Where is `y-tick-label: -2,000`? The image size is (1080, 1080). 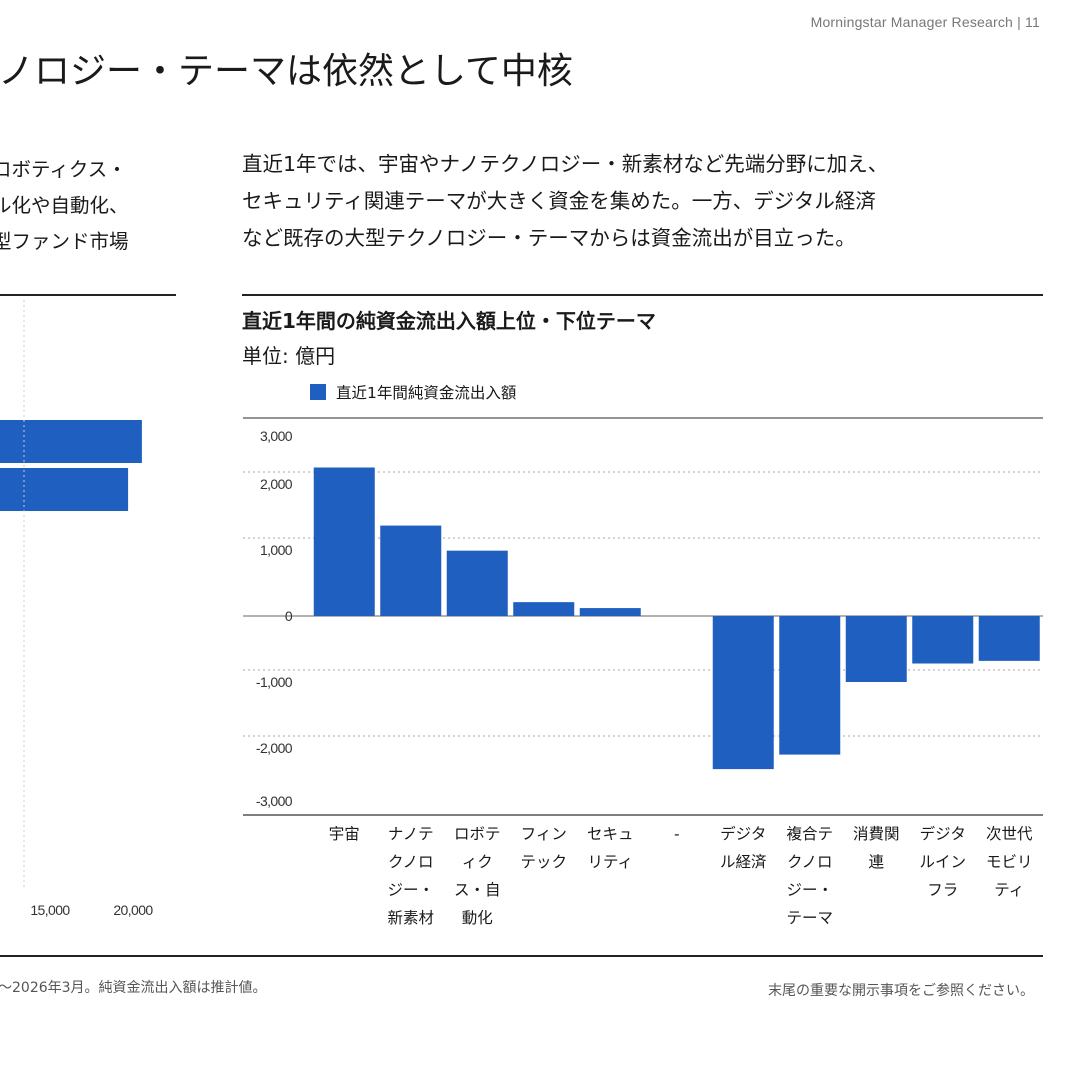 y-tick-label: -2,000 is located at coordinates (274, 748).